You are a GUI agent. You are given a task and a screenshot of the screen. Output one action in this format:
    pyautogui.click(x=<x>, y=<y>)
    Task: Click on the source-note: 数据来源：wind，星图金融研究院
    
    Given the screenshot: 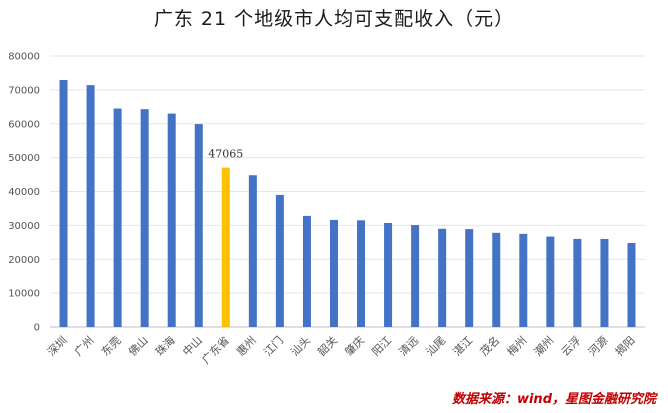 What is the action you would take?
    pyautogui.click(x=553, y=399)
    